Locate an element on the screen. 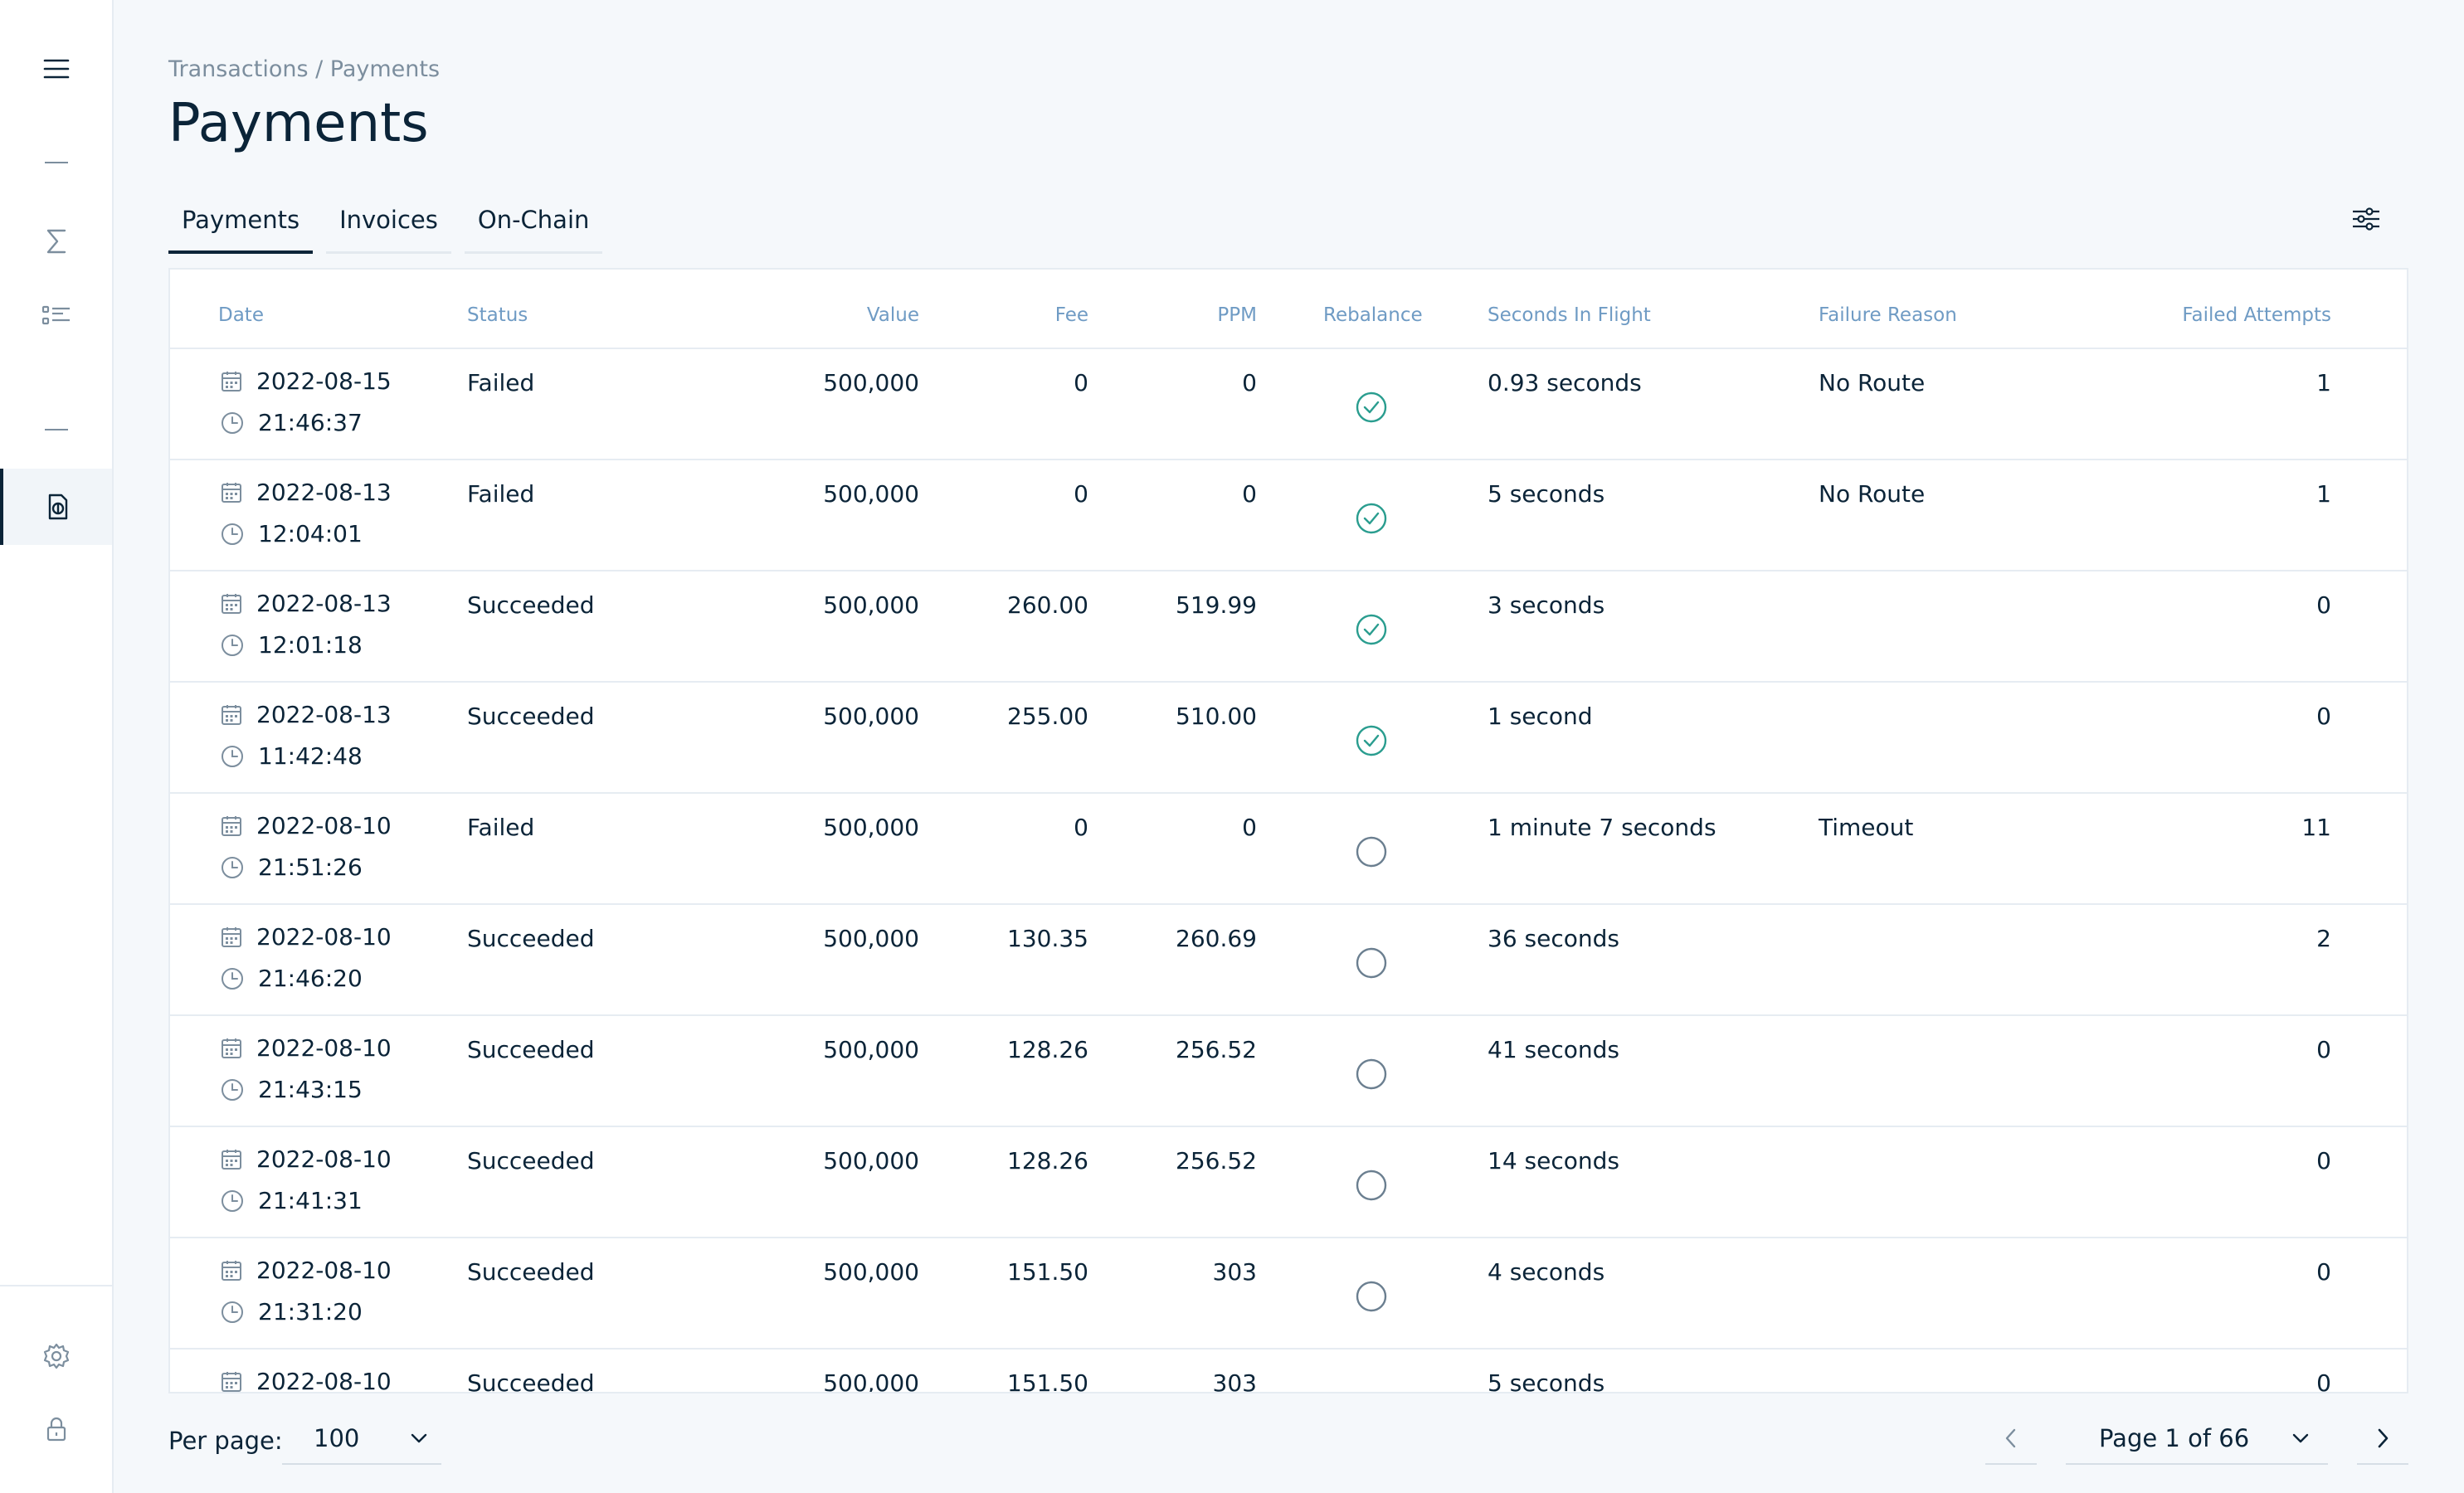 Image resolution: width=2464 pixels, height=1493 pixels. time-cell: 21:46:37 is located at coordinates (291, 422).